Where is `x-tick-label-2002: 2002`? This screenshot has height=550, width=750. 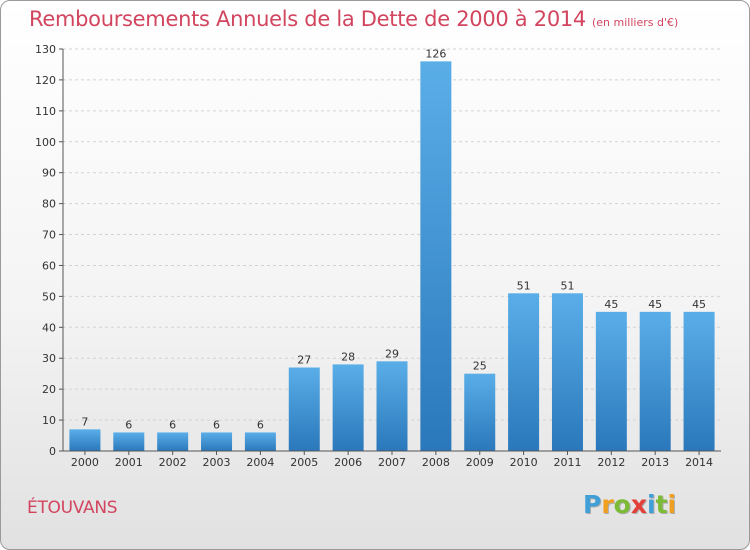 x-tick-label-2002: 2002 is located at coordinates (173, 462).